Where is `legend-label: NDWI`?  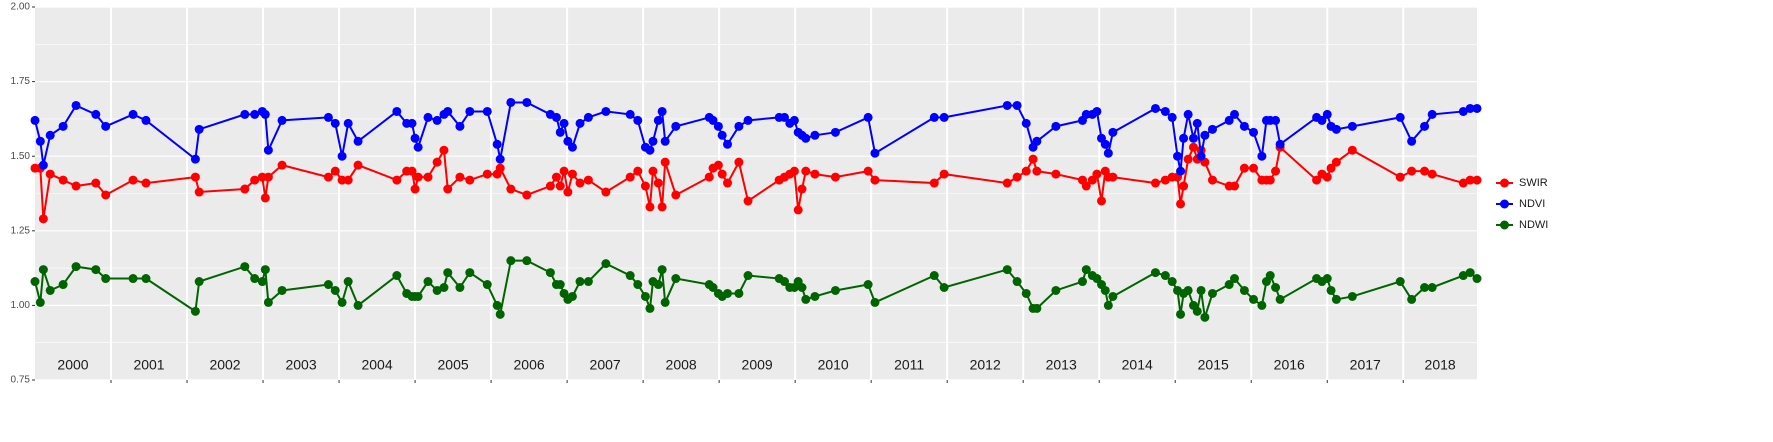
legend-label: NDWI is located at coordinates (1533, 225).